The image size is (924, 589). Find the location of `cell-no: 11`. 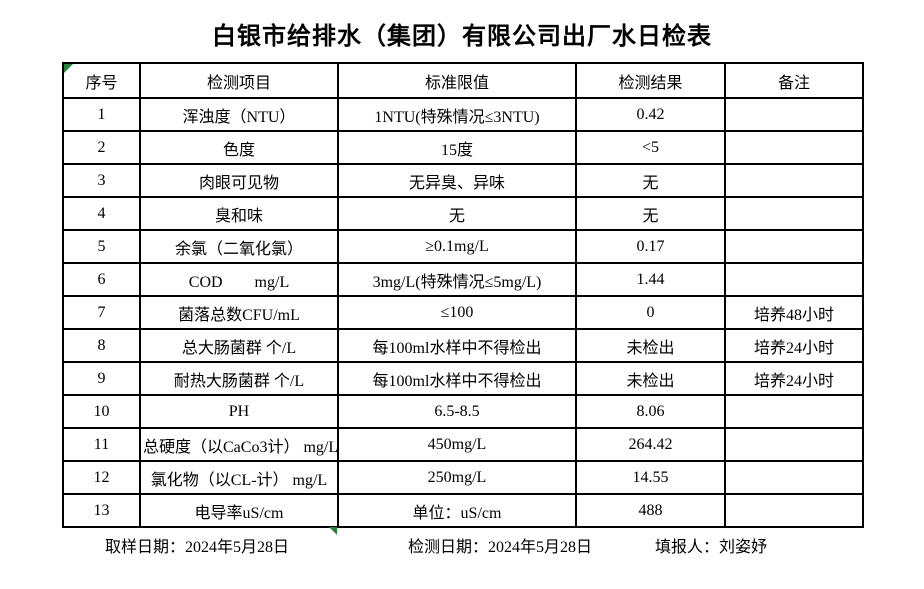

cell-no: 11 is located at coordinates (101, 444).